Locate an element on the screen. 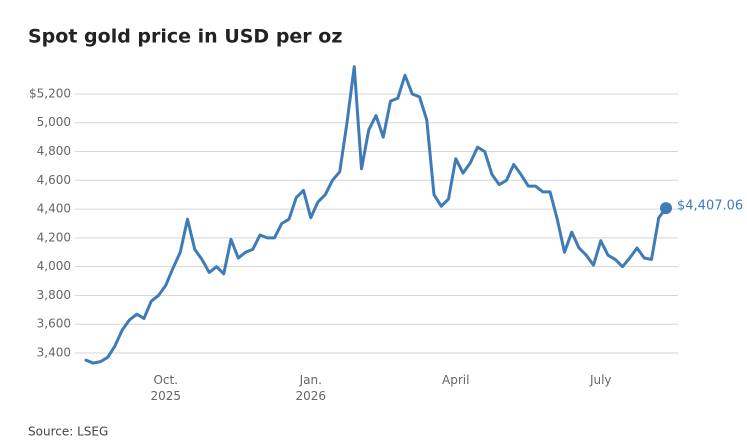 The image size is (747, 448). value-label: $4,407.06 is located at coordinates (710, 206).